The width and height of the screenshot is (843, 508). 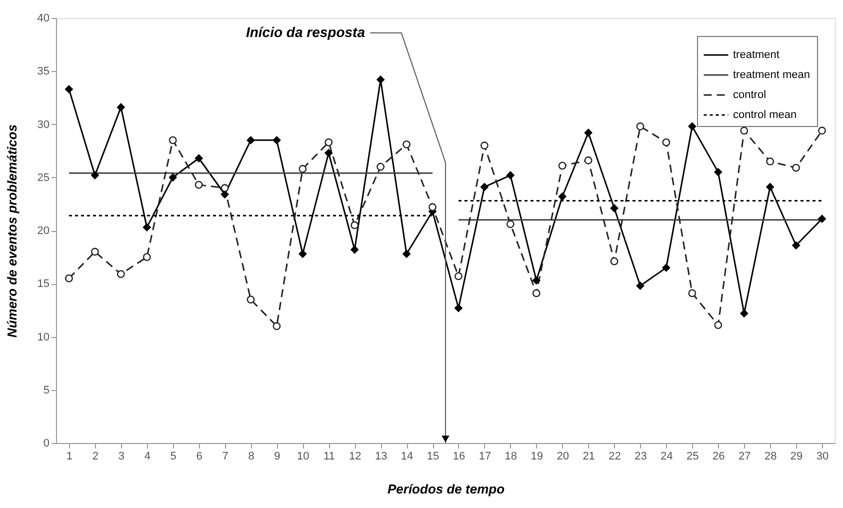 I want to click on legend-label: treatment, so click(x=756, y=55).